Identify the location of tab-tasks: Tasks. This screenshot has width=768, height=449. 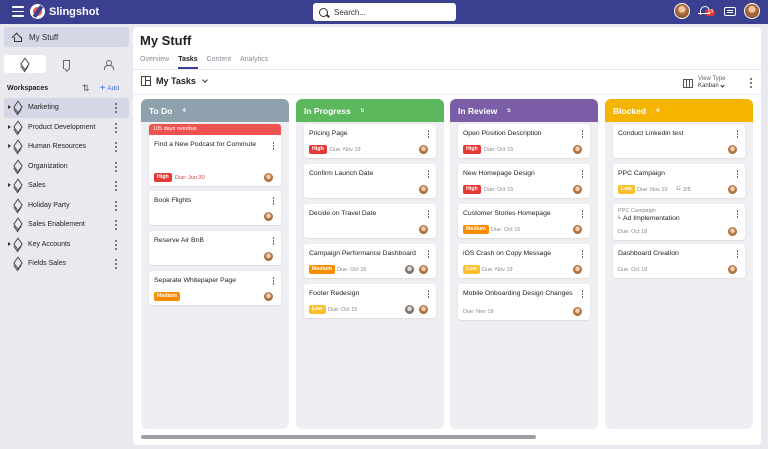
(188, 62).